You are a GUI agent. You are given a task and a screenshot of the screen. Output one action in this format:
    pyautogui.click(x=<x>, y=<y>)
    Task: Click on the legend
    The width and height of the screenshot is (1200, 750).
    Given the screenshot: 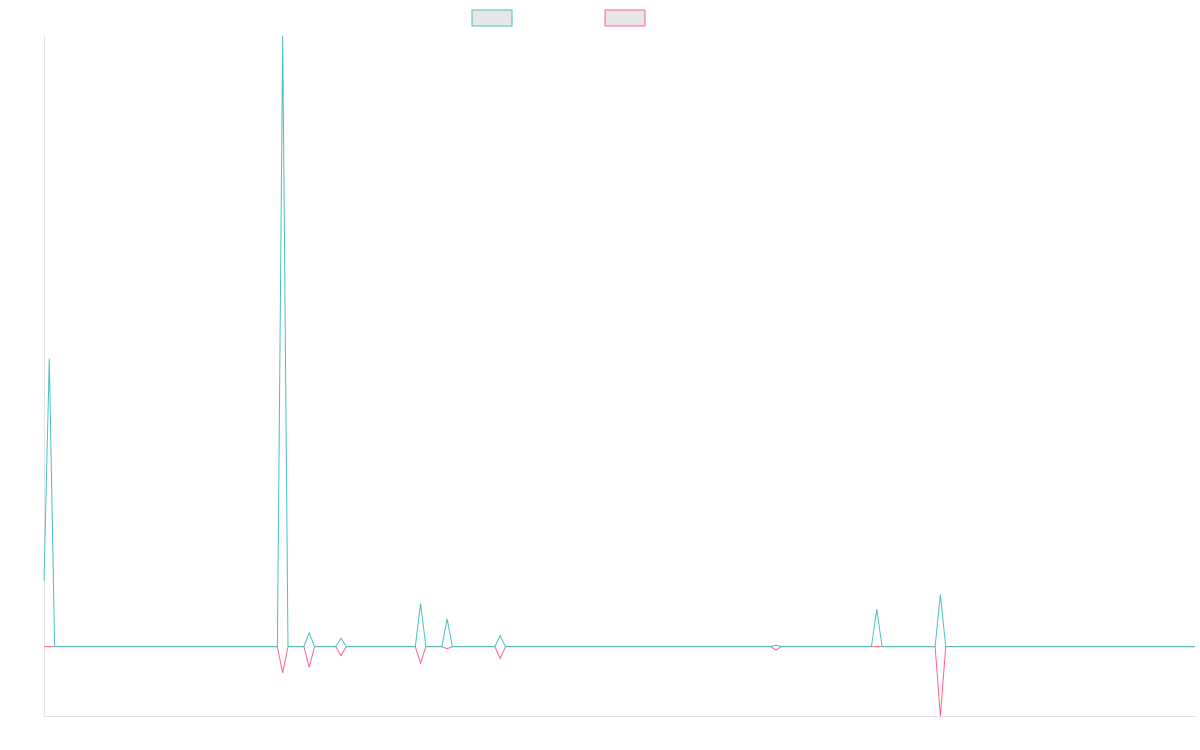 What is the action you would take?
    pyautogui.click(x=558, y=18)
    